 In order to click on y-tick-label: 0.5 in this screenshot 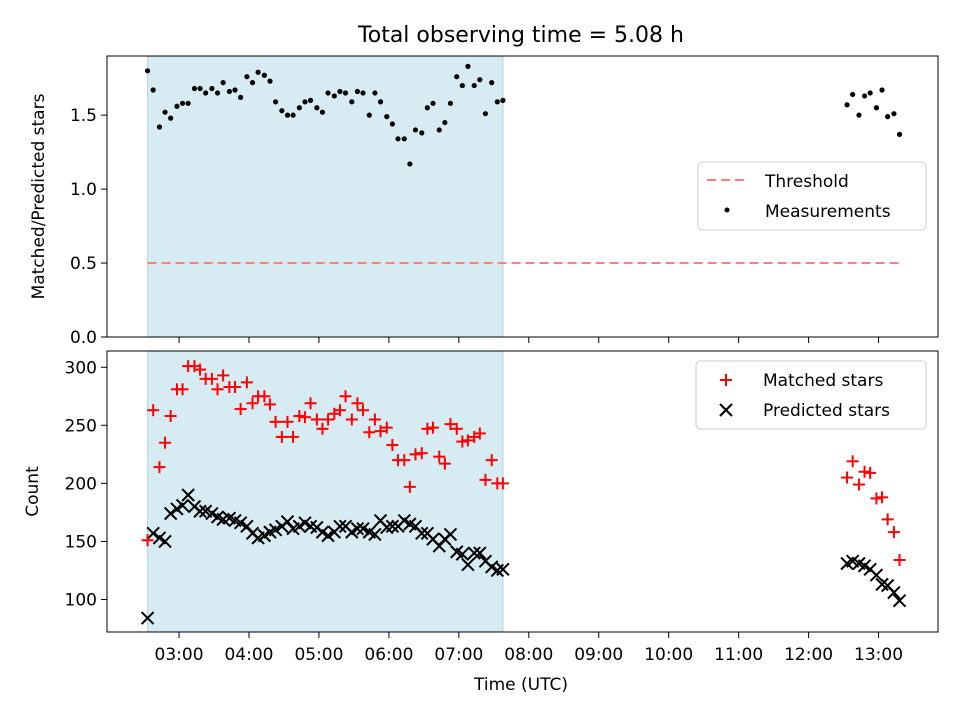, I will do `click(83, 264)`.